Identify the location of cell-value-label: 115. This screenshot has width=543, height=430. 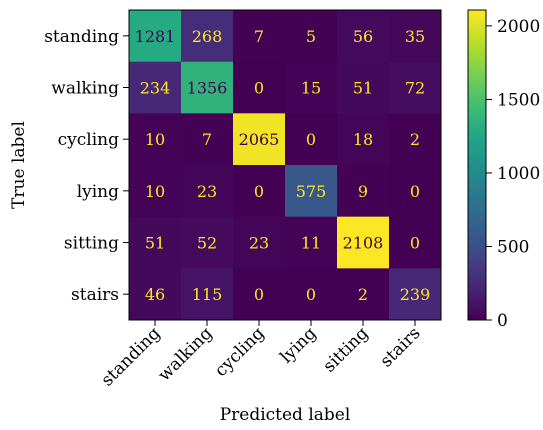
(207, 294).